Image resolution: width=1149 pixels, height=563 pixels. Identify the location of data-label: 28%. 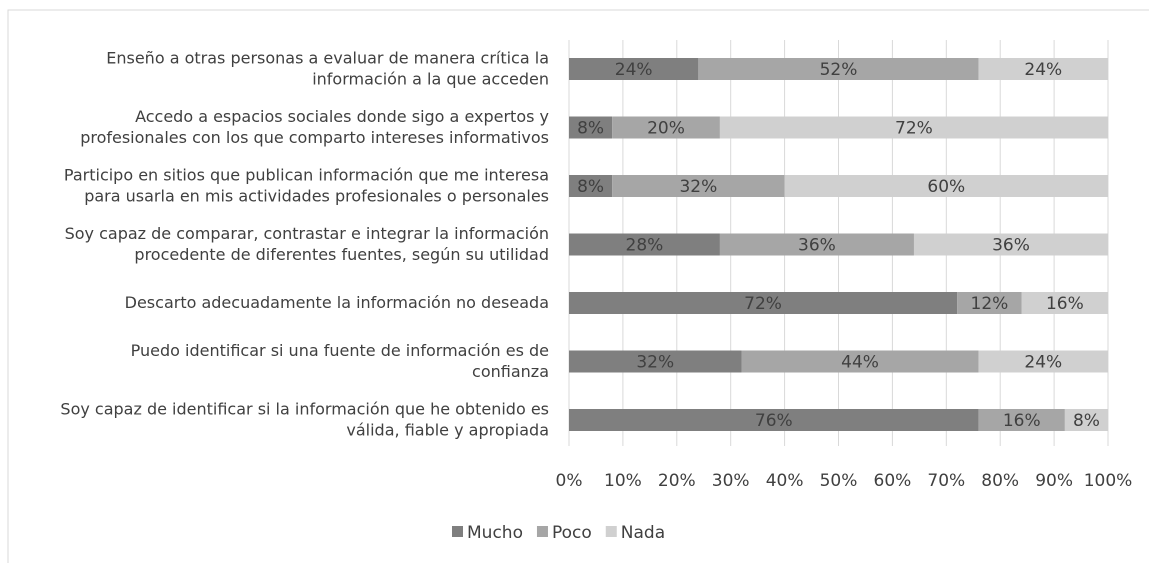
(645, 246).